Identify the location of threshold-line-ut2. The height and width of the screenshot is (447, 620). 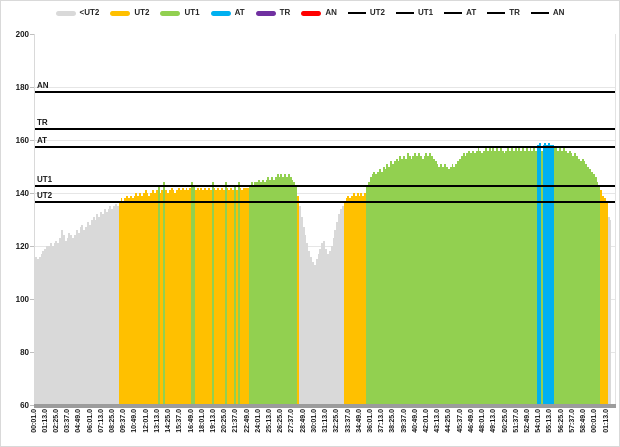
(325, 202).